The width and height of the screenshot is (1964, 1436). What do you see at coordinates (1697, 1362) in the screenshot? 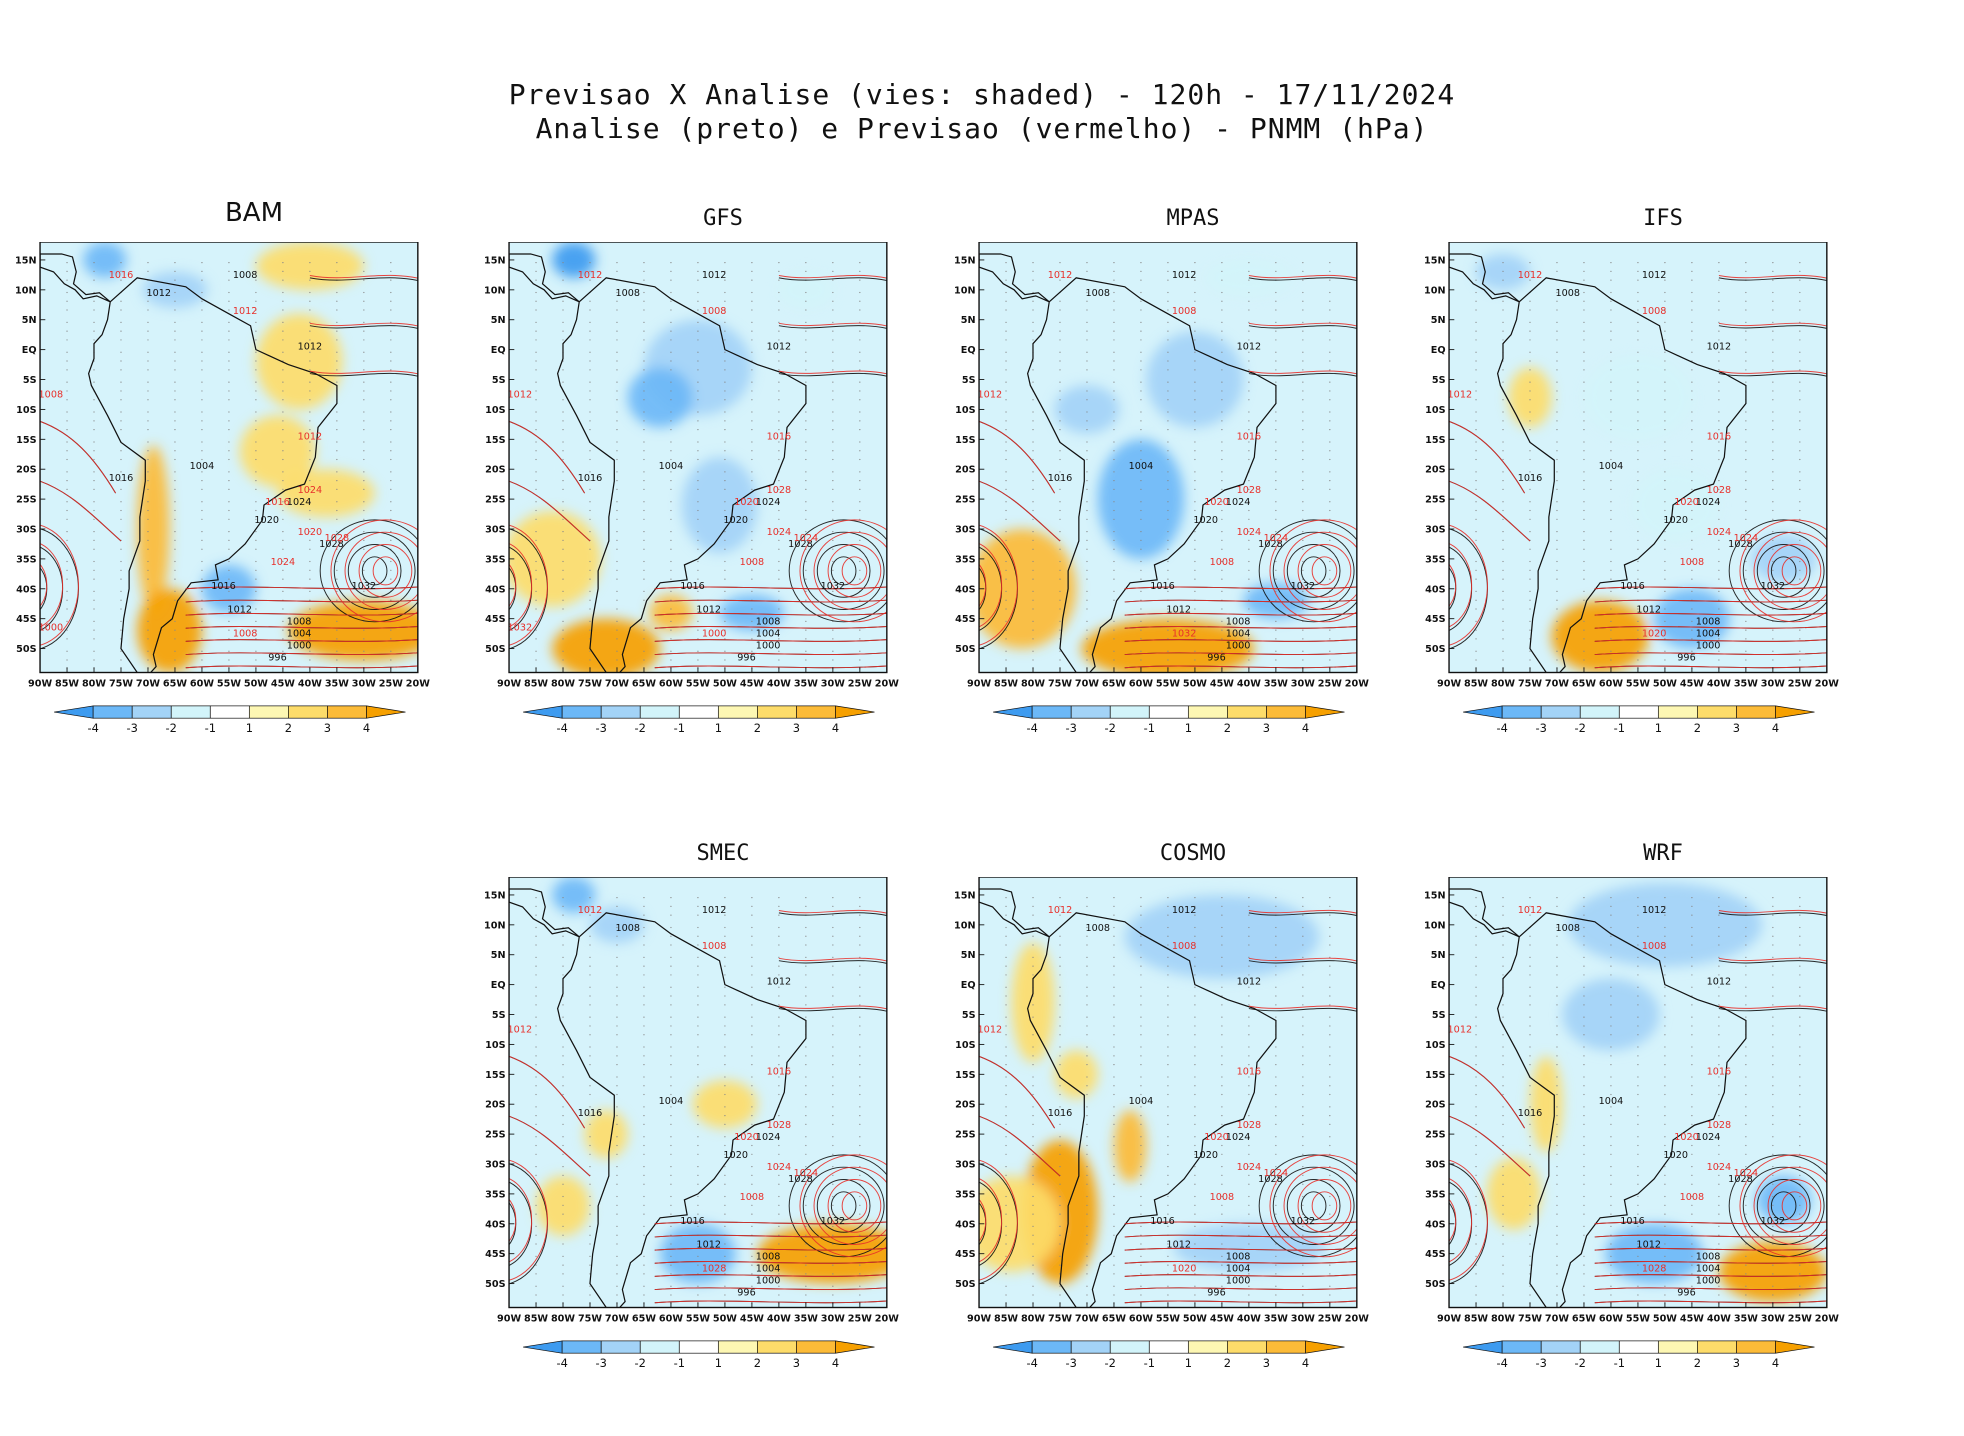
I see `colorbar-label: 2` at bounding box center [1697, 1362].